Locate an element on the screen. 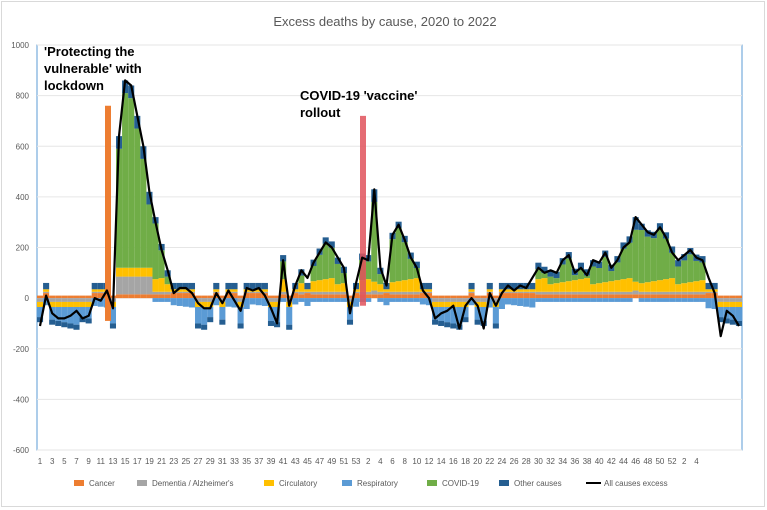 The height and width of the screenshot is (510, 767). x-tick-label: 49 is located at coordinates (331, 461).